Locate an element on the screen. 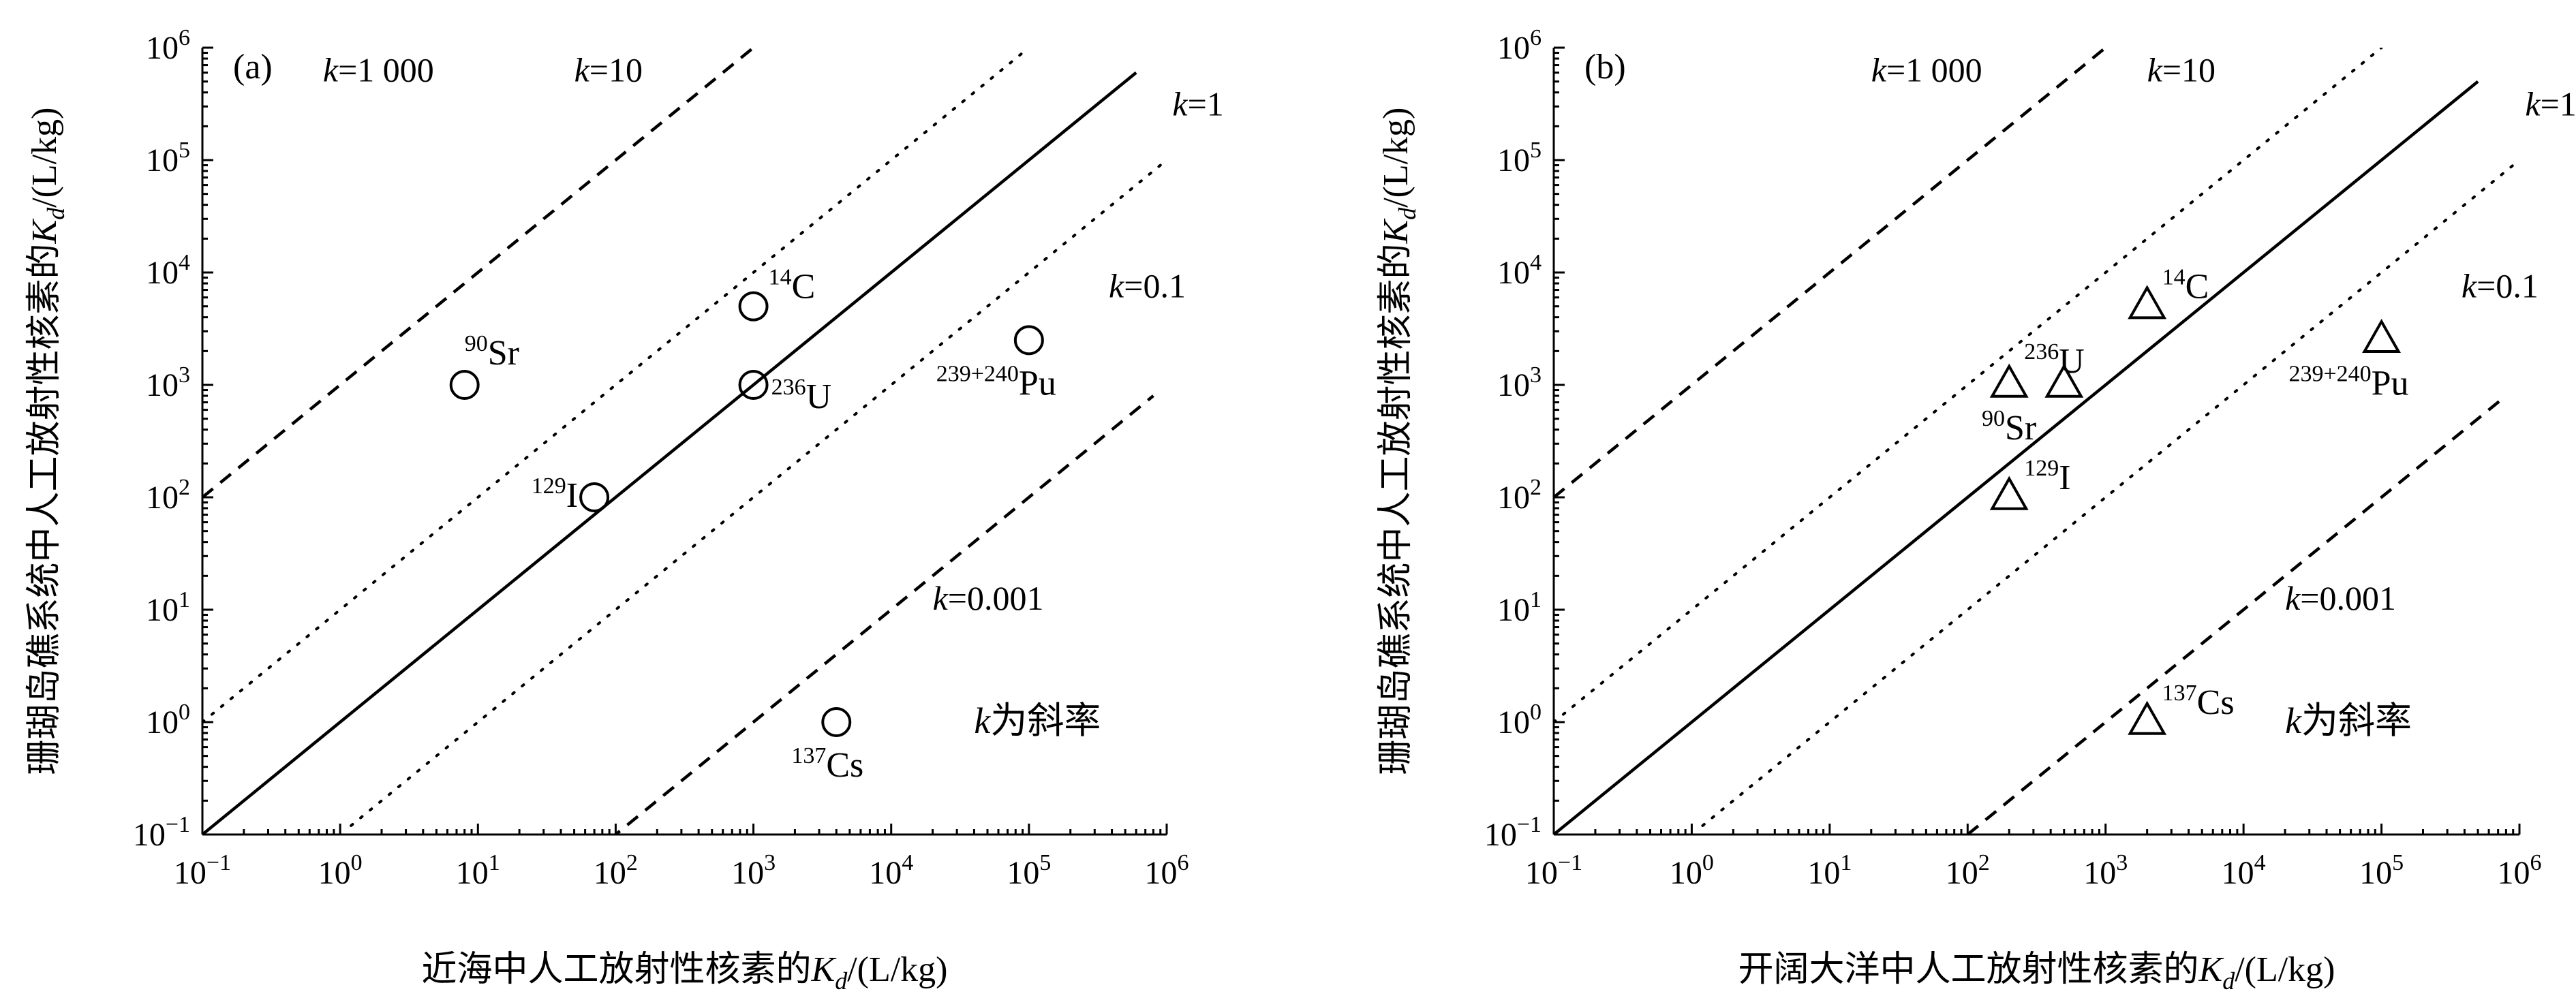 The width and height of the screenshot is (2576, 998). x-axis-title: 开阔大洋中人工放射性核素的Kd/(L/kg) is located at coordinates (2036, 972).